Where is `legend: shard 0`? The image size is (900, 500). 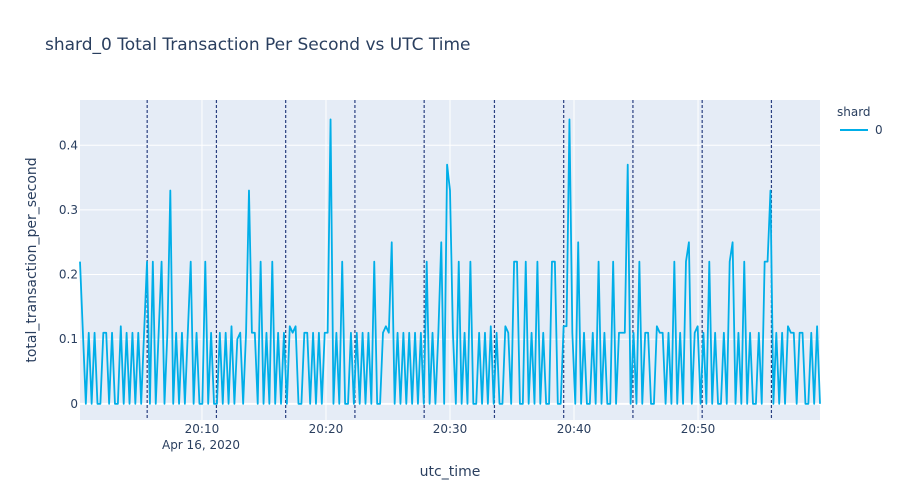 legend: shard 0 is located at coordinates (860, 121).